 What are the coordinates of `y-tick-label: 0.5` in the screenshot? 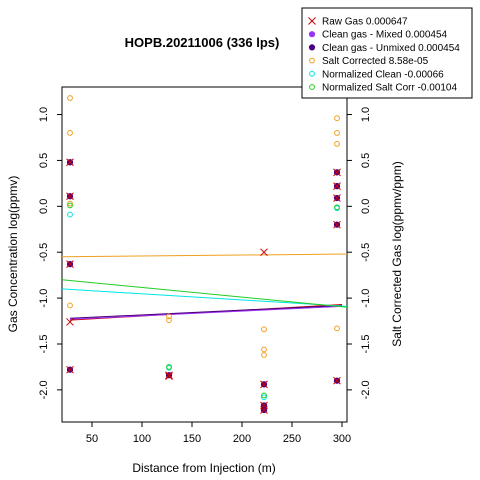 It's located at (44, 160).